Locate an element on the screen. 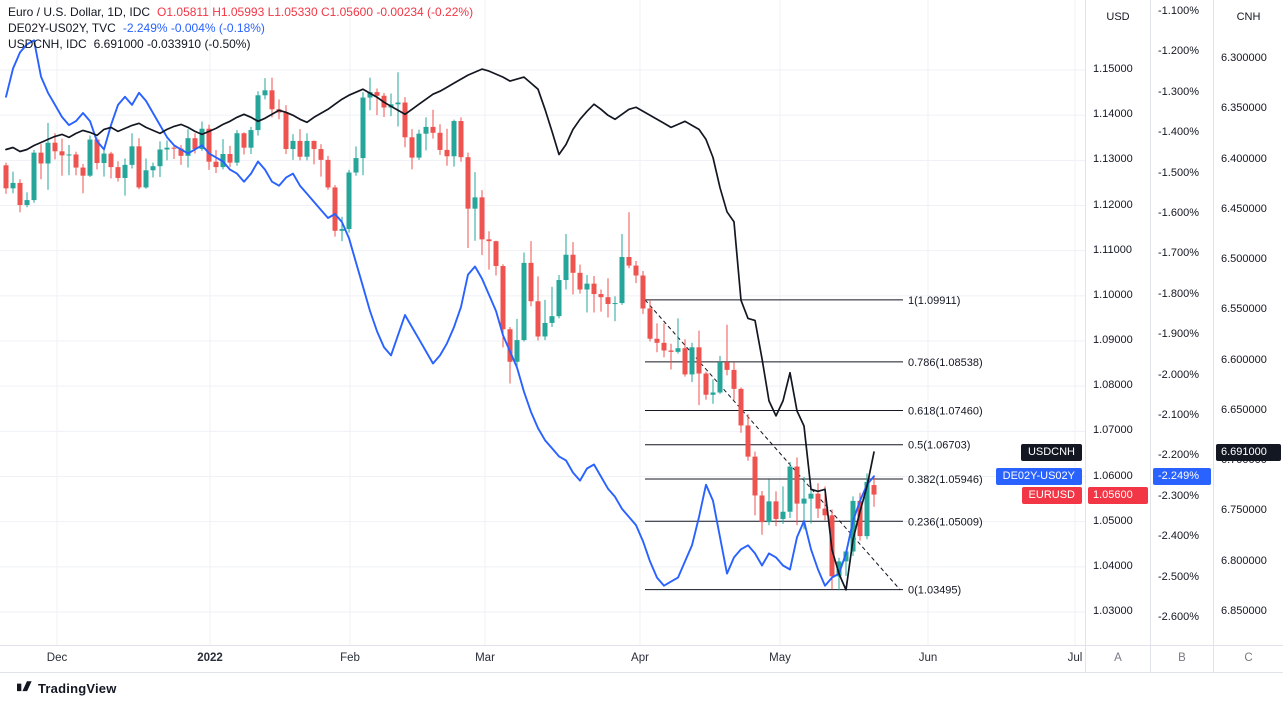 This screenshot has width=1283, height=703. price-tick-pct: -2.100% is located at coordinates (1178, 415).